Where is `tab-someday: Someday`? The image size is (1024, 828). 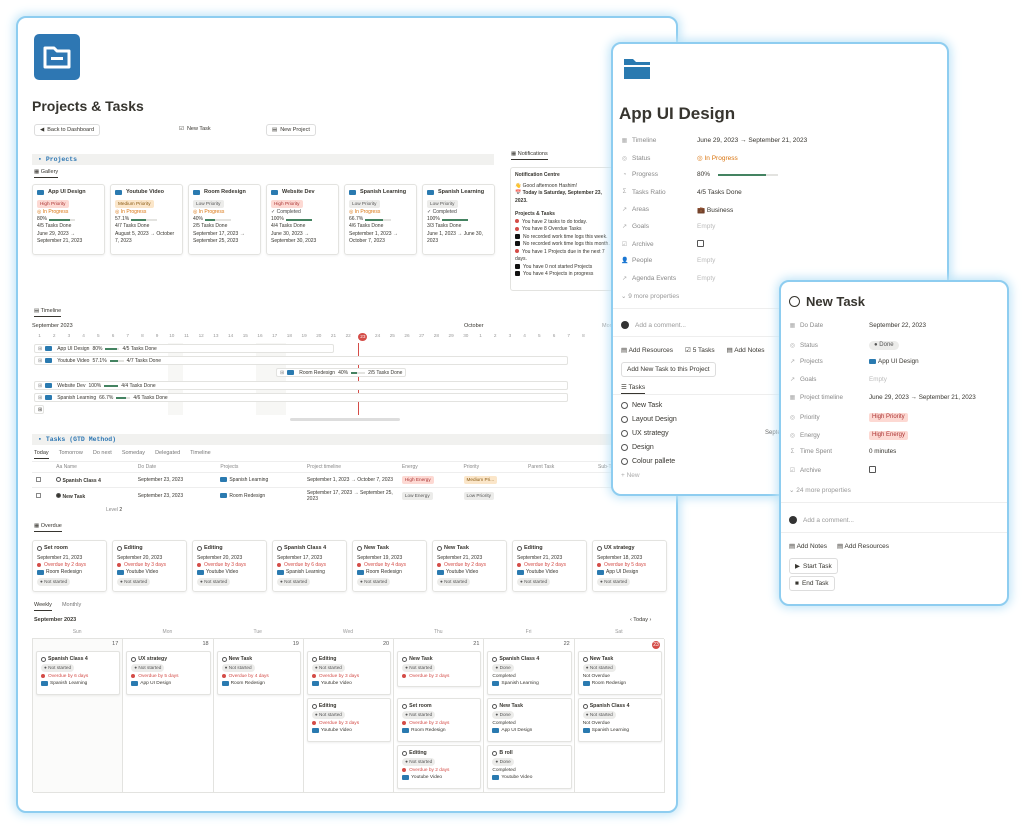 tab-someday: Someday is located at coordinates (133, 453).